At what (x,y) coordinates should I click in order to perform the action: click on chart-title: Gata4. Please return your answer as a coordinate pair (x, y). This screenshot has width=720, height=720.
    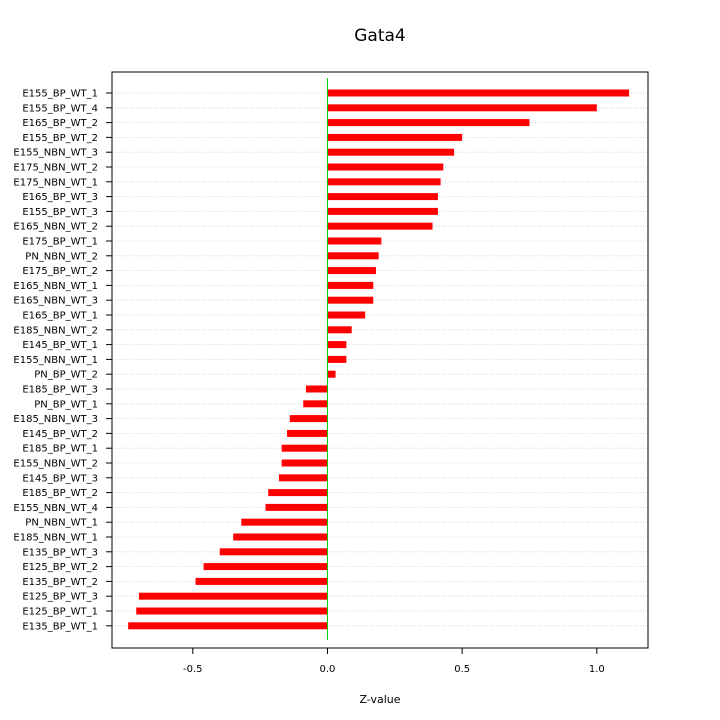
    Looking at the image, I should click on (380, 36).